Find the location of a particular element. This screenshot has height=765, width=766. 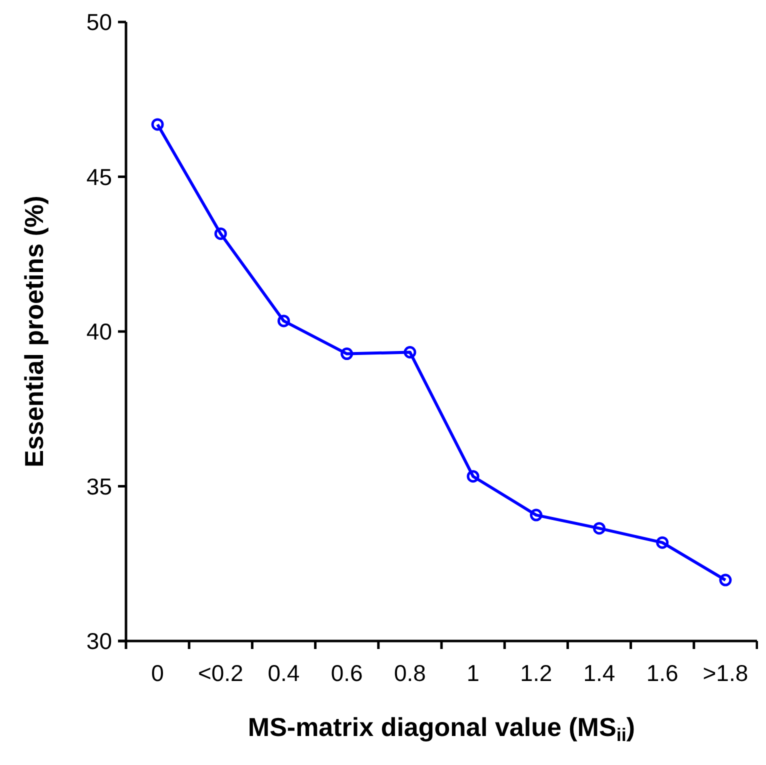

x-tick-label: 1.6 is located at coordinates (662, 673).